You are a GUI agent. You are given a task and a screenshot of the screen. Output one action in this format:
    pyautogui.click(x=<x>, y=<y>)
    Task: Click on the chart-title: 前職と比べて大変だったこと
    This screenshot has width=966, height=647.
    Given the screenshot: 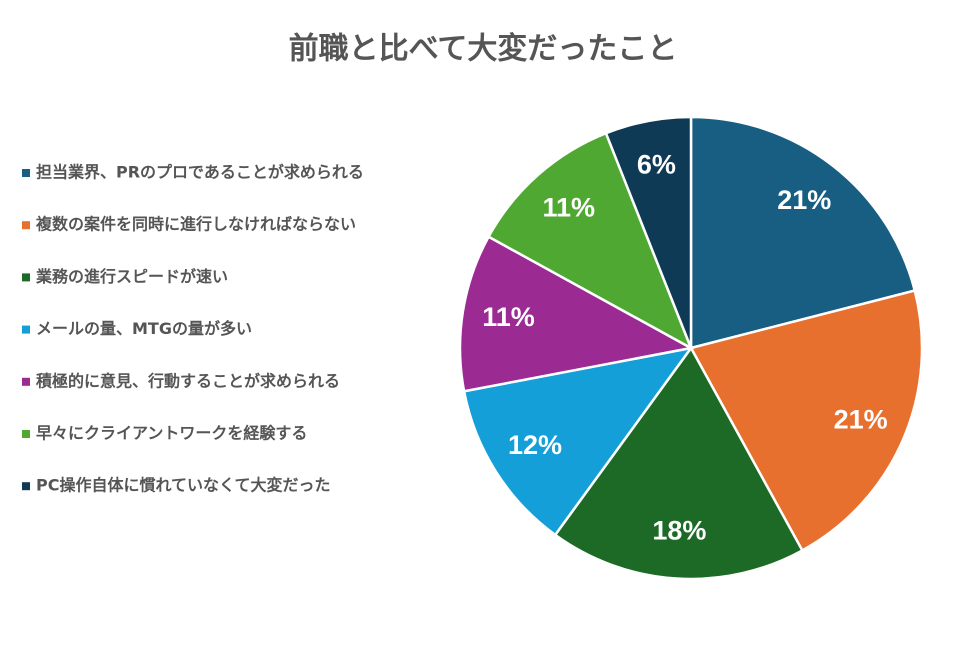 What is the action you would take?
    pyautogui.click(x=483, y=49)
    